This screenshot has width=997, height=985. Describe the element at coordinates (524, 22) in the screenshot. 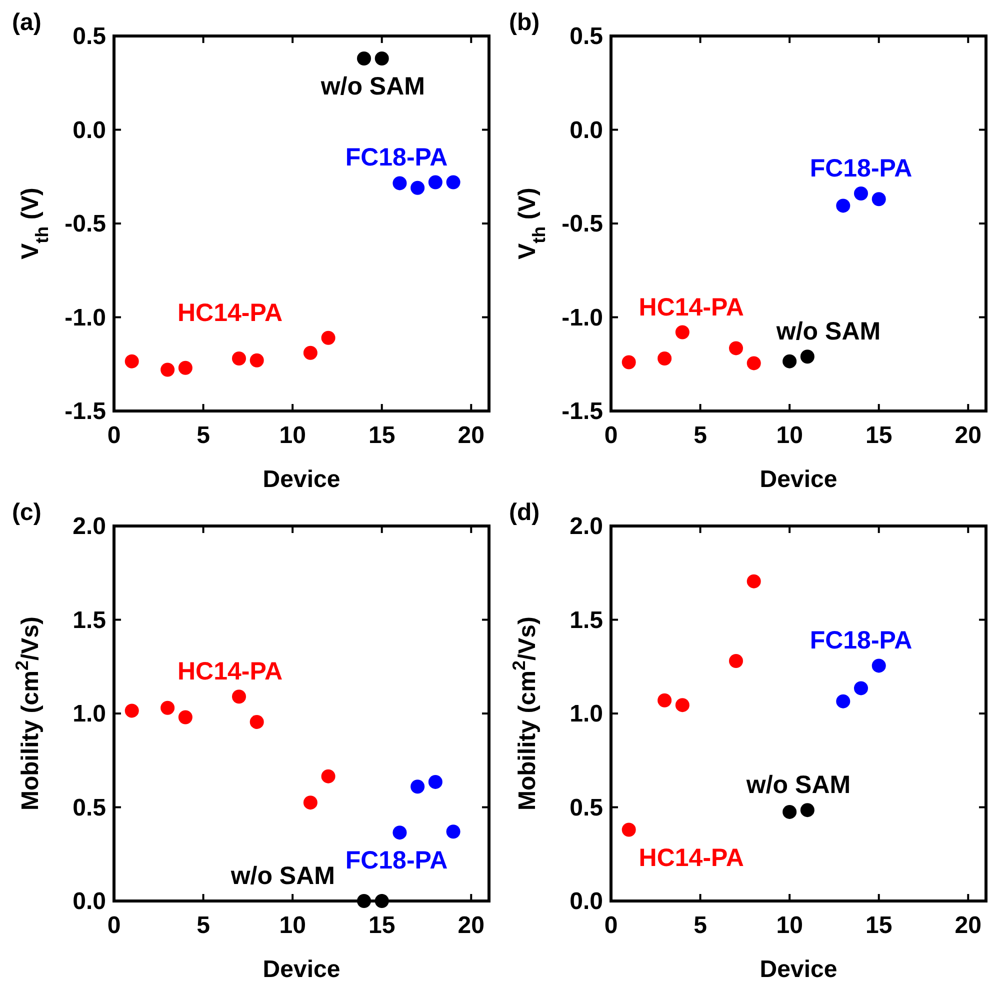

I see `chart-title: (b)` at that location.